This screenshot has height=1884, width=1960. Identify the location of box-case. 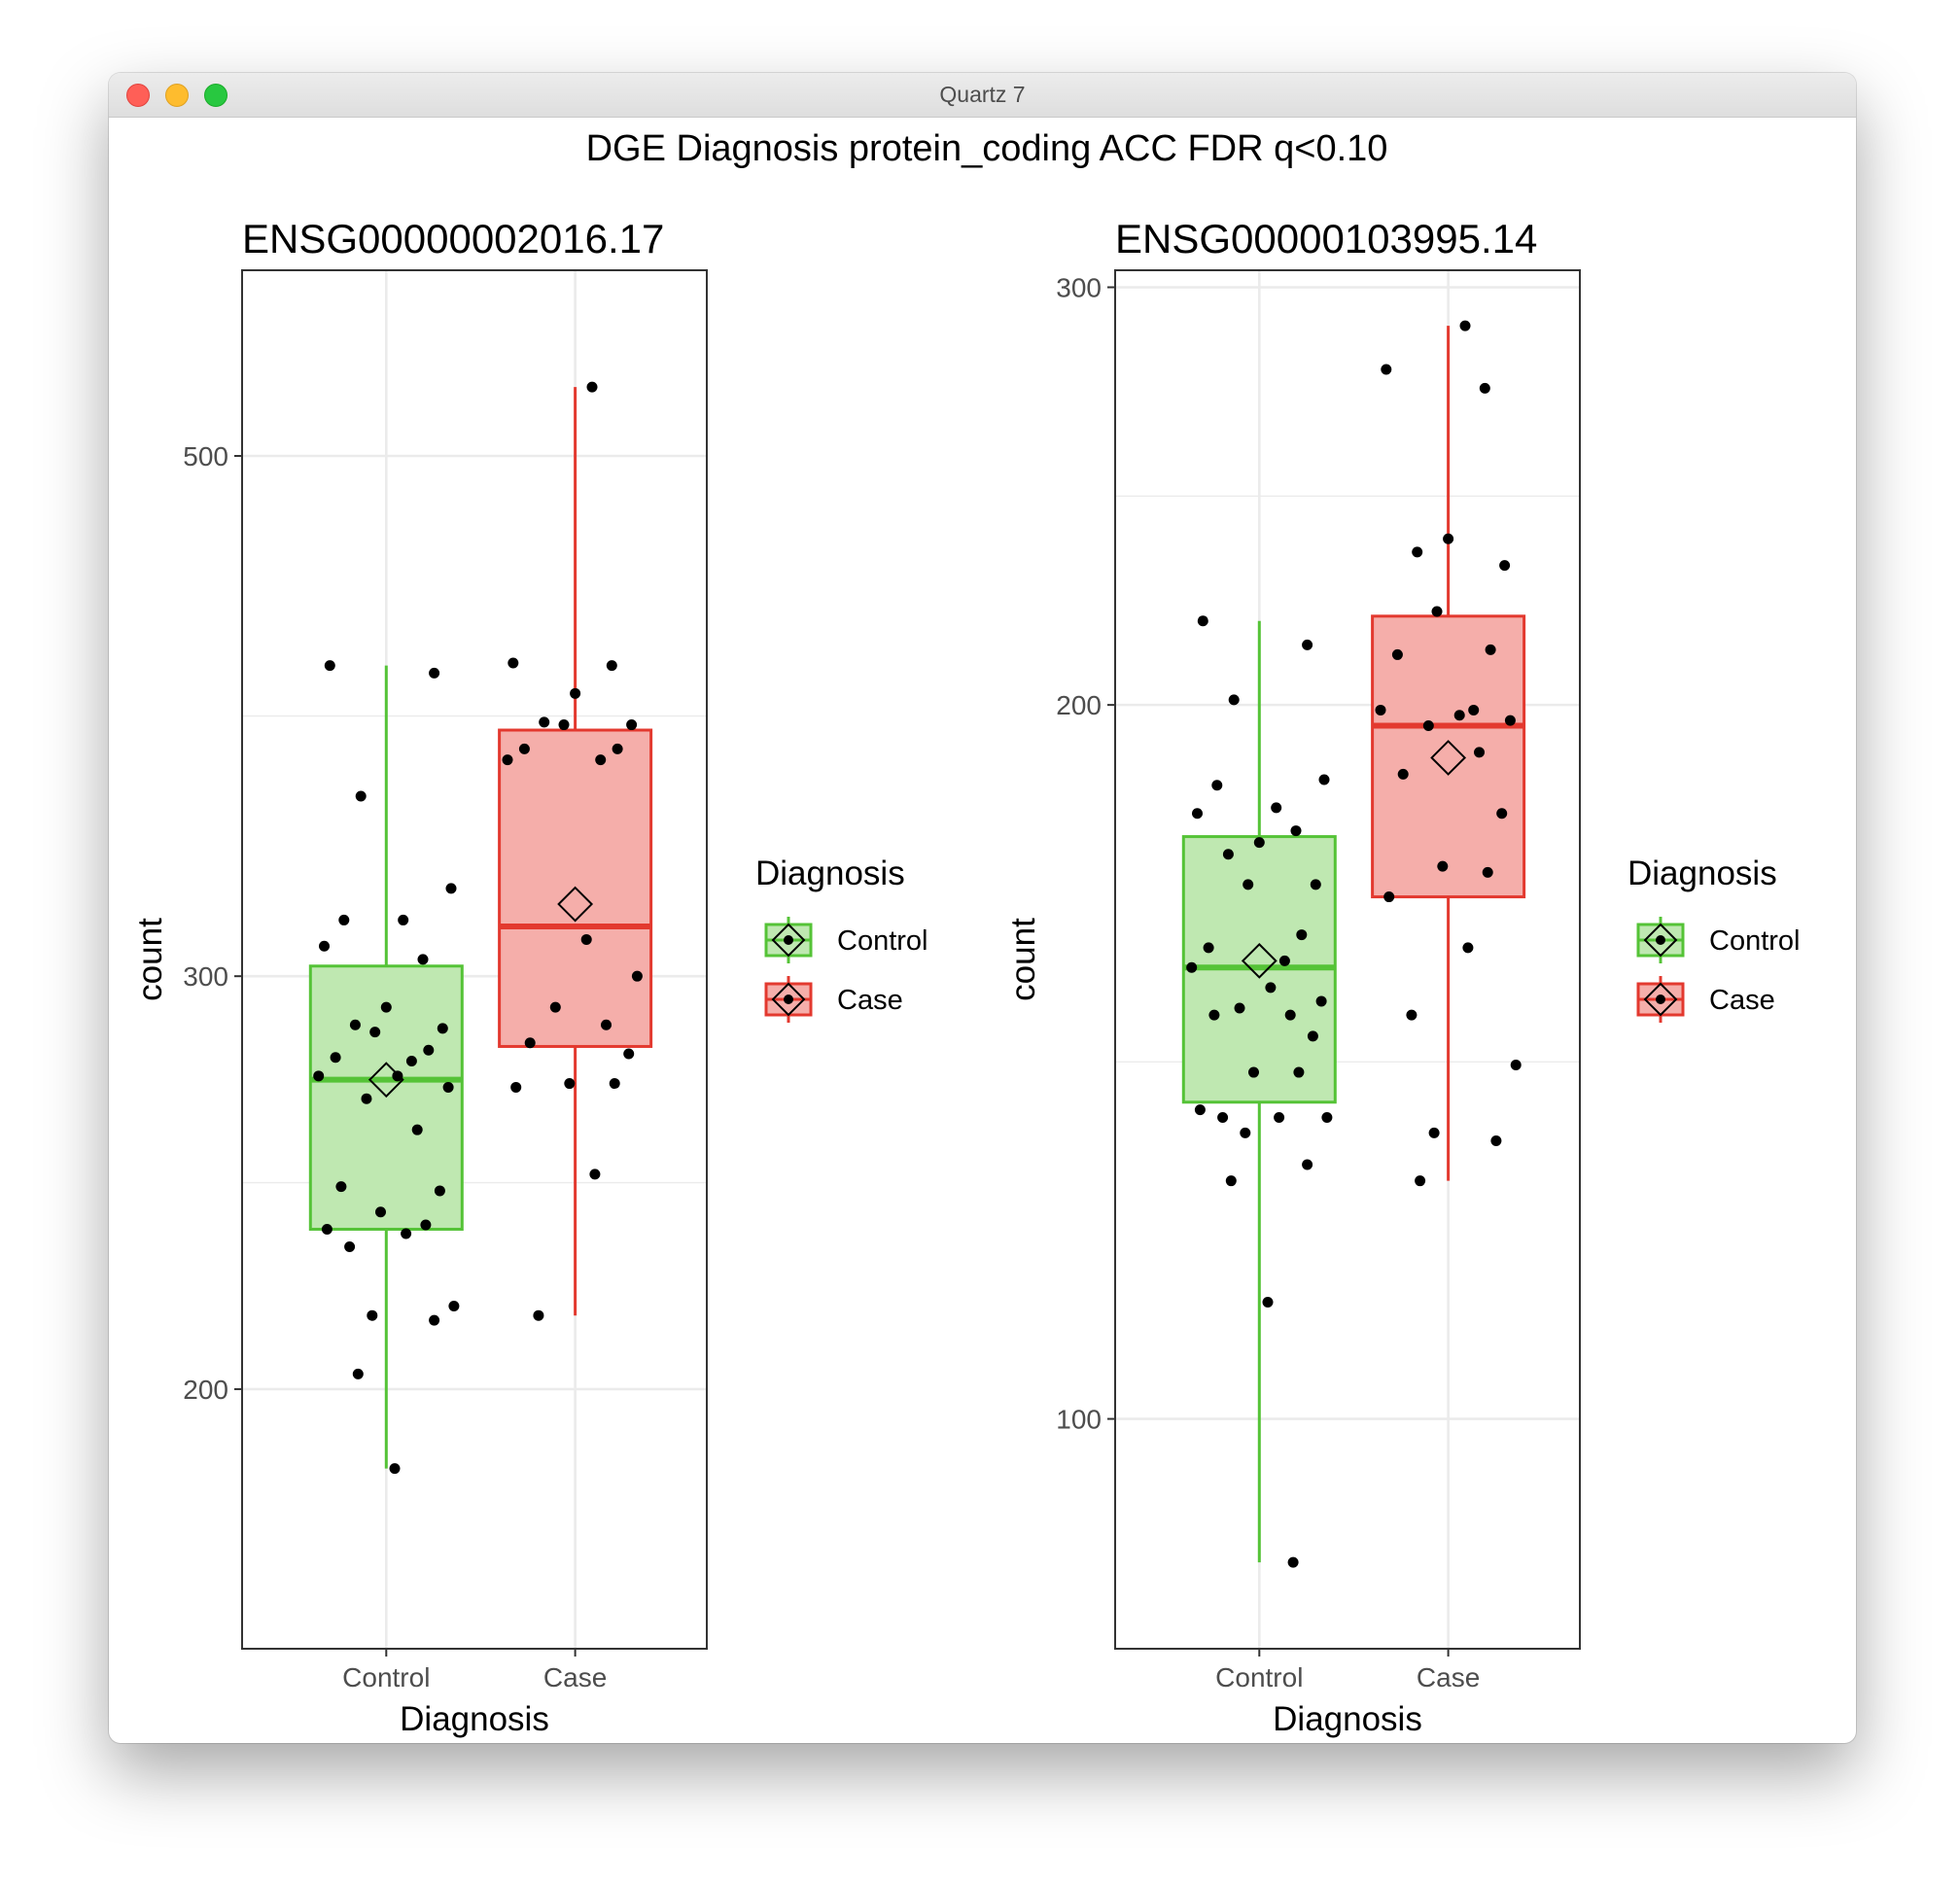
(1448, 757).